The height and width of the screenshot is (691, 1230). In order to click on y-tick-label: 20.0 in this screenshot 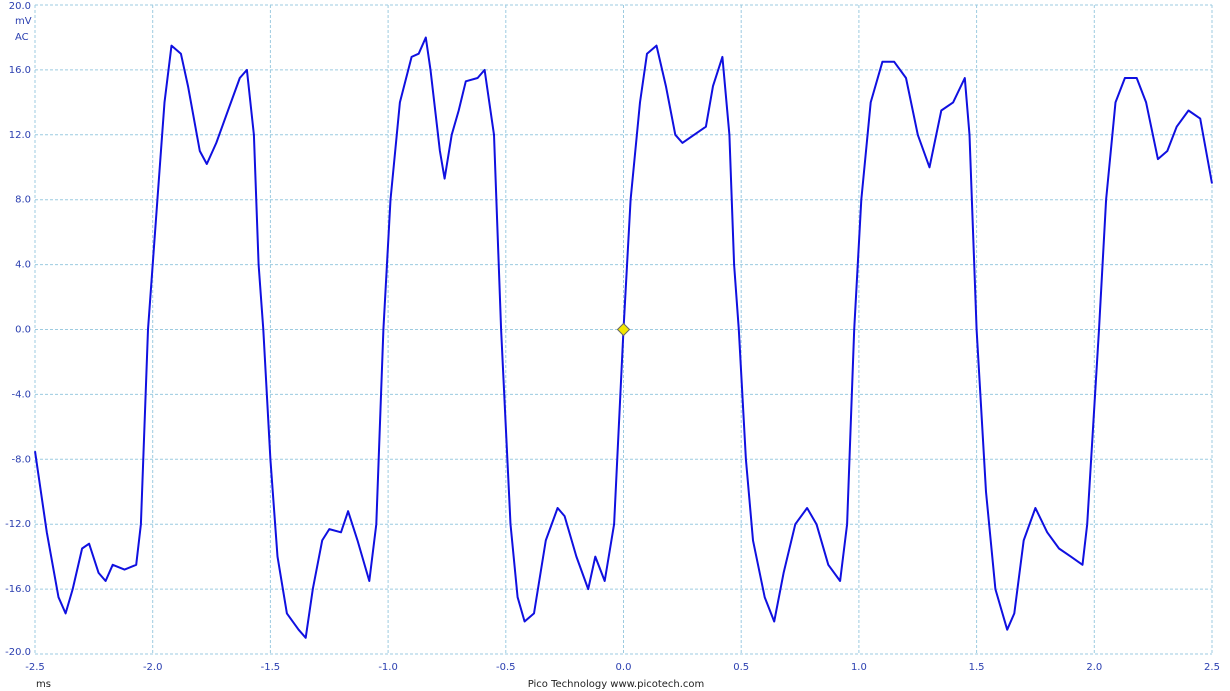, I will do `click(20, 6)`.